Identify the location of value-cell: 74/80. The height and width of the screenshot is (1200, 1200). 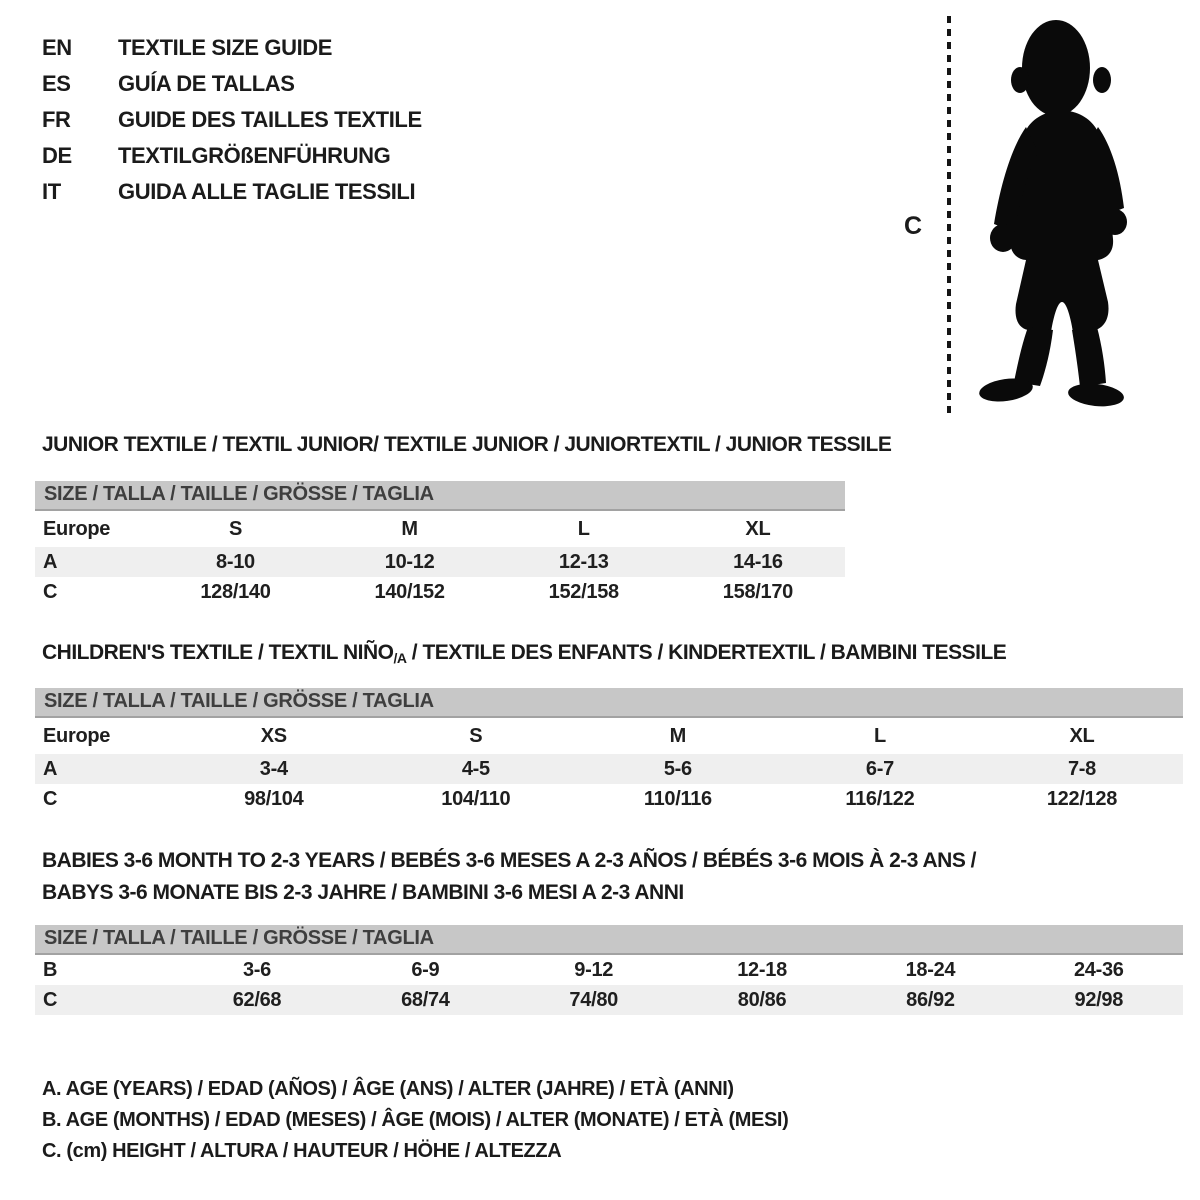
(593, 999).